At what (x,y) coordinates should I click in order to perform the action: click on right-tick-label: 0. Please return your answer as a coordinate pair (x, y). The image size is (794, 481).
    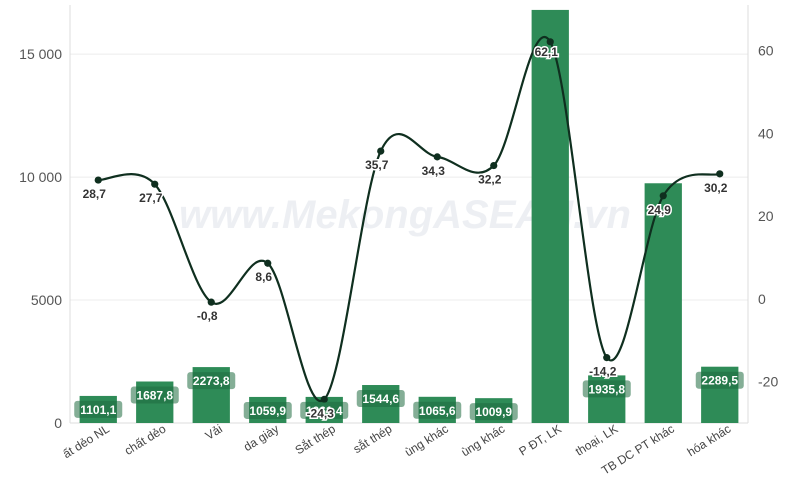
    Looking at the image, I should click on (762, 299).